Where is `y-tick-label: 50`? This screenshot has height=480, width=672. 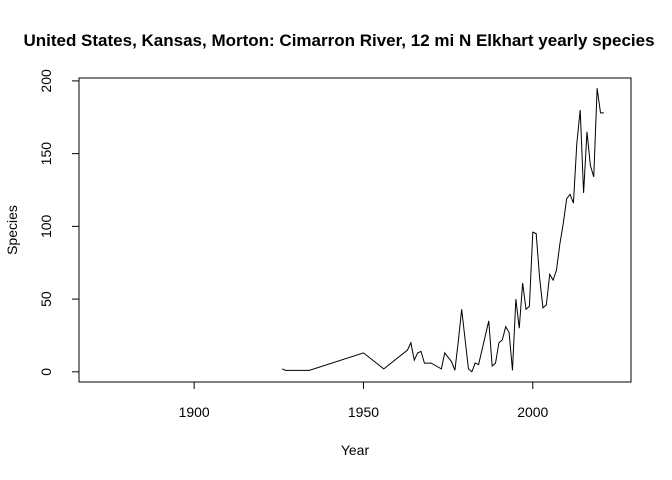 y-tick-label: 50 is located at coordinates (46, 299).